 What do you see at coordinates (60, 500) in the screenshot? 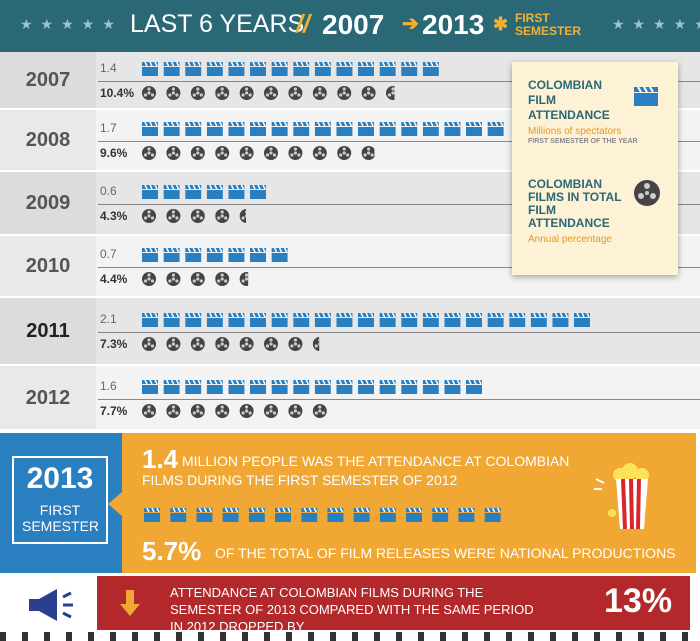
I see `summary-frame` at bounding box center [60, 500].